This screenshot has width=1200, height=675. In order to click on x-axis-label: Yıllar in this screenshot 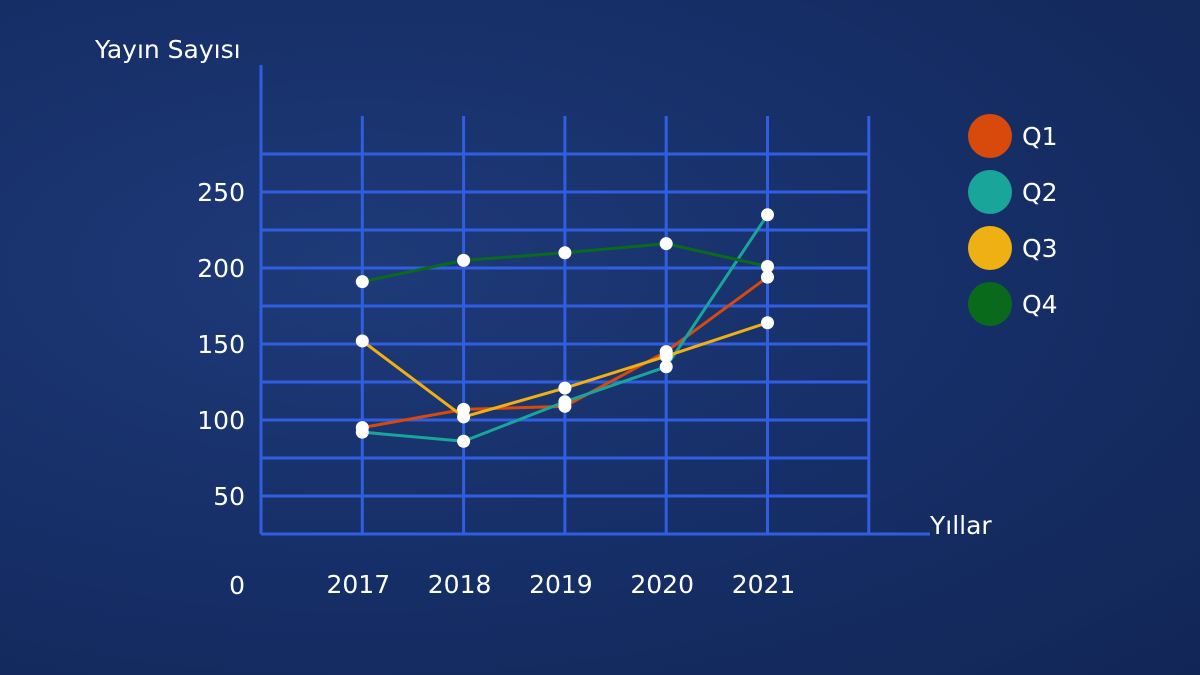, I will do `click(960, 525)`.